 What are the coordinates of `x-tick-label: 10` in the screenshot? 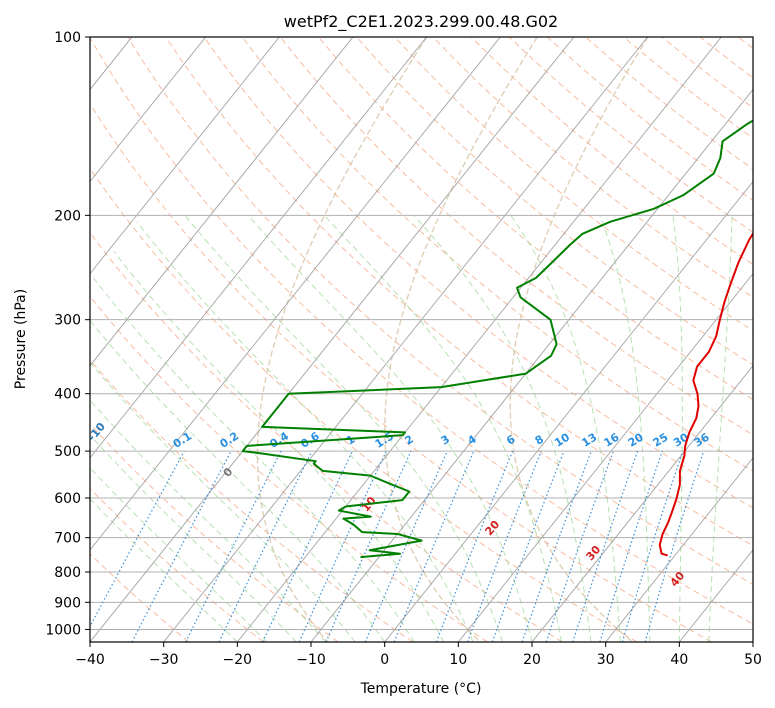 It's located at (458, 660).